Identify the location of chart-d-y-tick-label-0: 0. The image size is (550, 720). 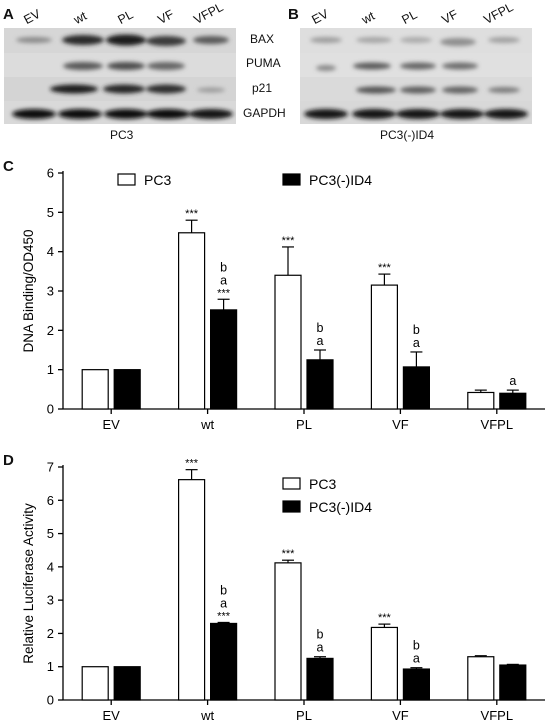
(50, 700).